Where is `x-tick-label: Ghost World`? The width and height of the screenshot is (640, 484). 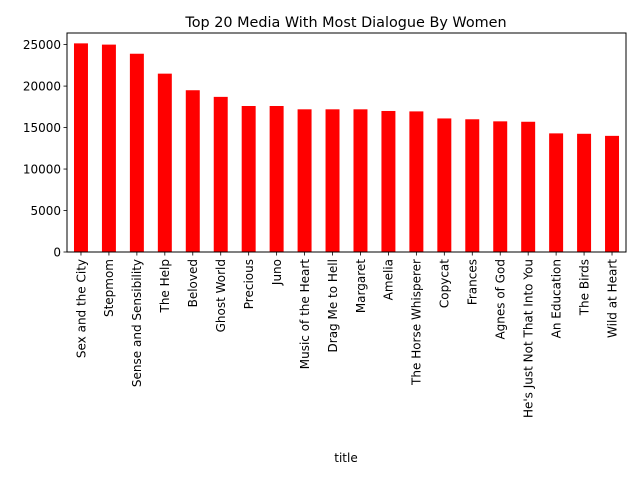 x-tick-label: Ghost World is located at coordinates (221, 295).